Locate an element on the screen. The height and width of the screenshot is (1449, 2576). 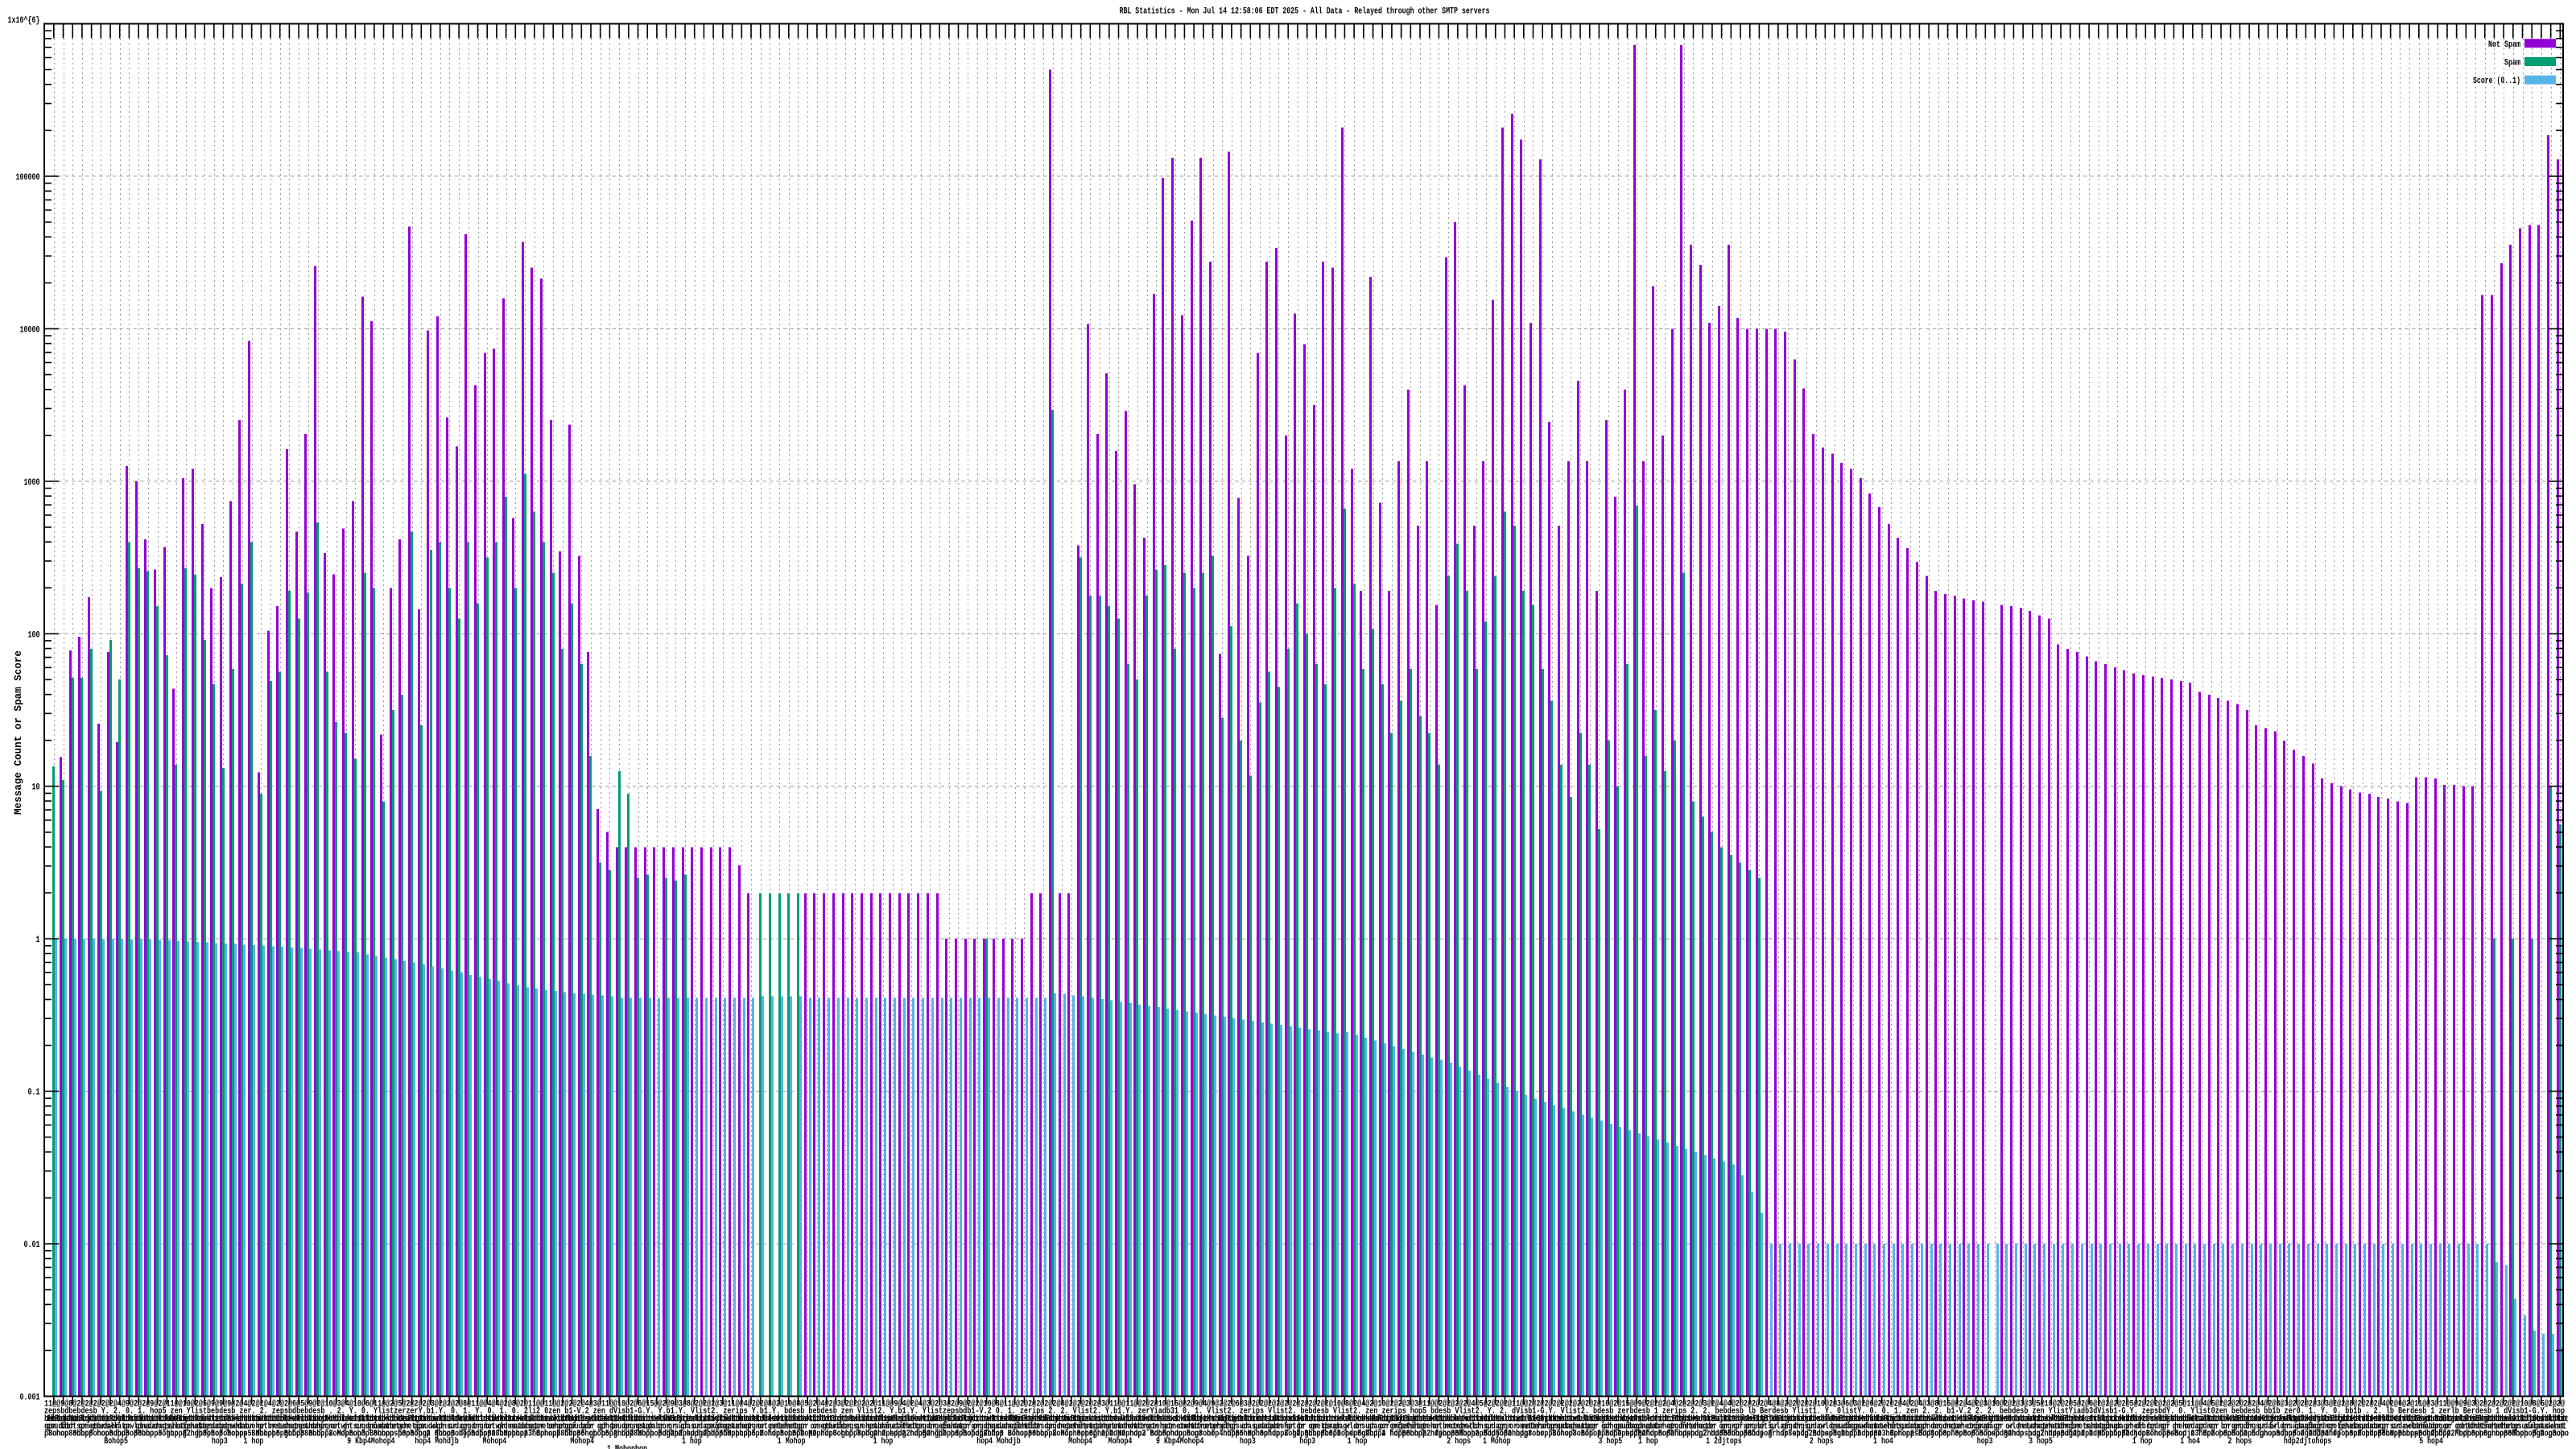
svg-text: 10000 is located at coordinates (30, 330).